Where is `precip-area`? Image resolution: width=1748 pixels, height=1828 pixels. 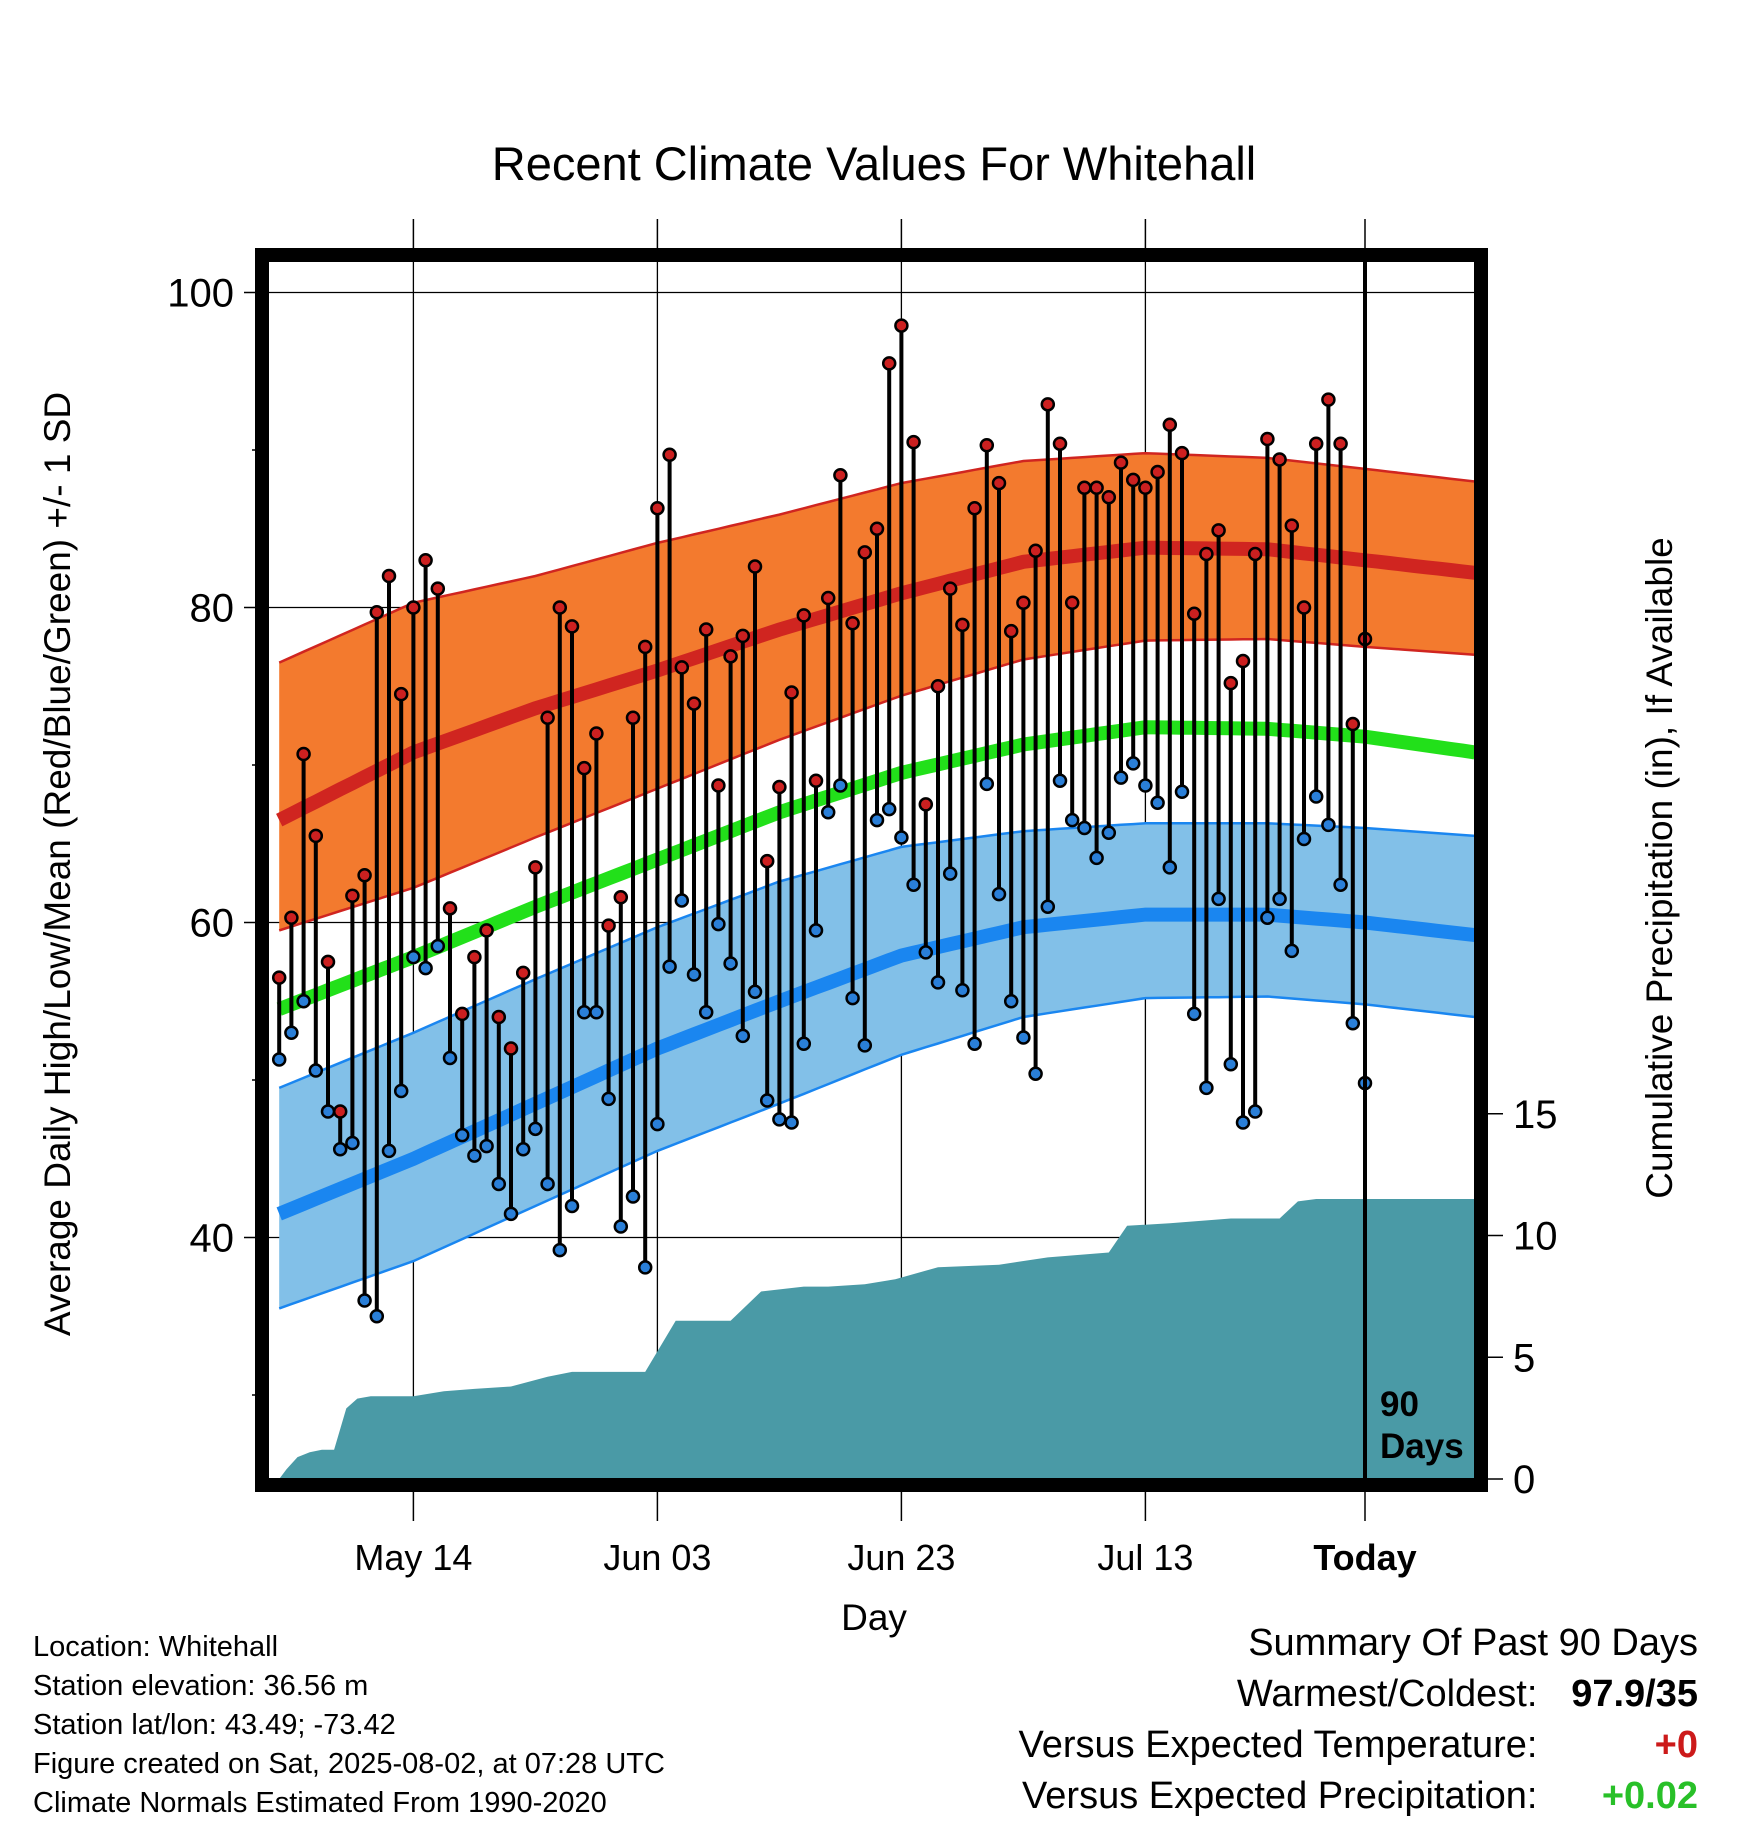 precip-area is located at coordinates (877, 1339).